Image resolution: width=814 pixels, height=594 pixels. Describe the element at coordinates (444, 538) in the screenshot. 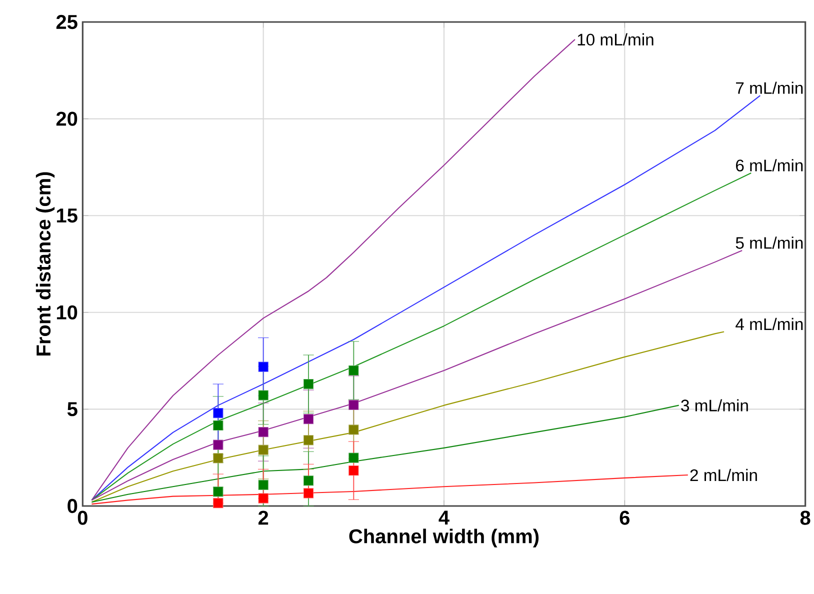

I see `x-axis-title: Channel width (mm)` at that location.